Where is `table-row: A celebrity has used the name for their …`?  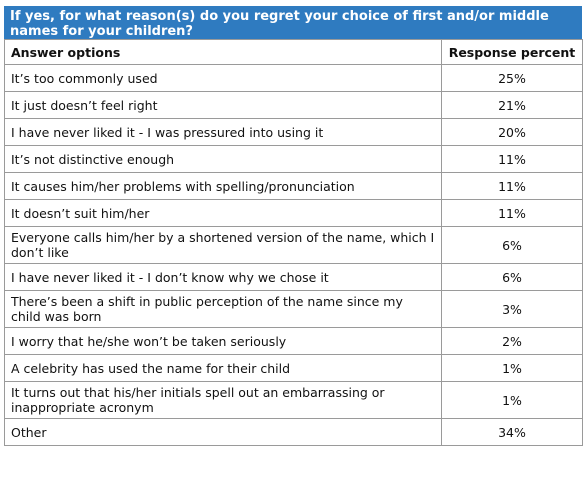 table-row: A celebrity has used the name for their … is located at coordinates (293, 368).